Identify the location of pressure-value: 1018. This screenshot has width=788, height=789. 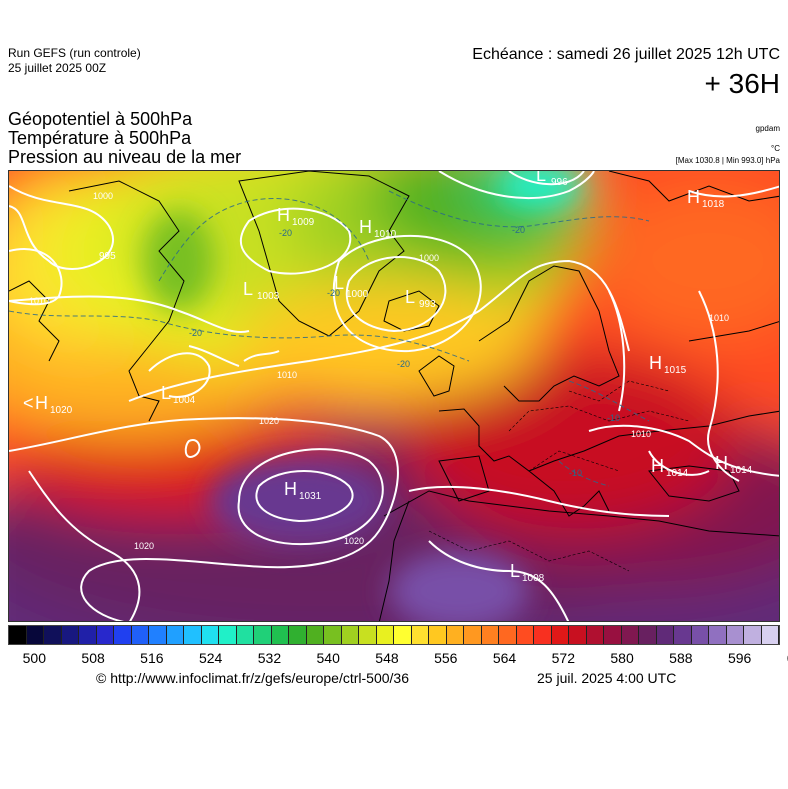
(713, 204).